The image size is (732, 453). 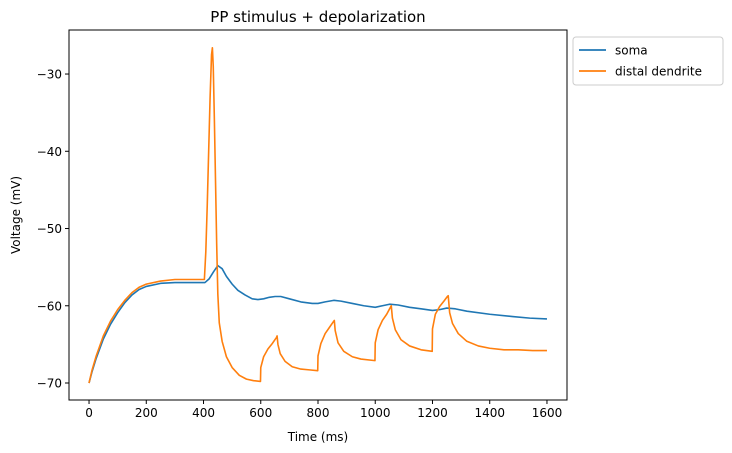 I want to click on x-axis: 0 200 400 600 800 1000 1200 1400 1600, so click(x=323, y=410).